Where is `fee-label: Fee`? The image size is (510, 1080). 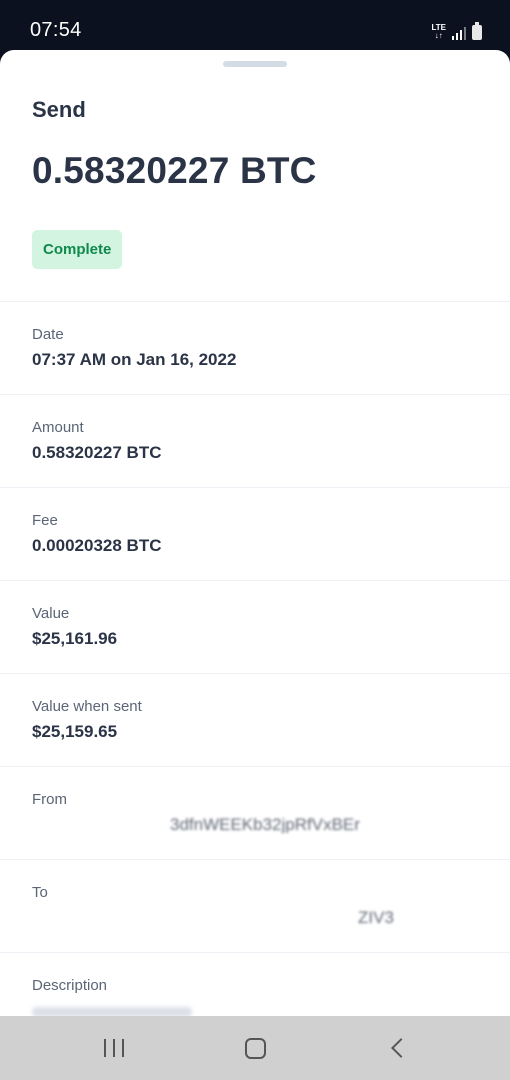 fee-label: Fee is located at coordinates (45, 520).